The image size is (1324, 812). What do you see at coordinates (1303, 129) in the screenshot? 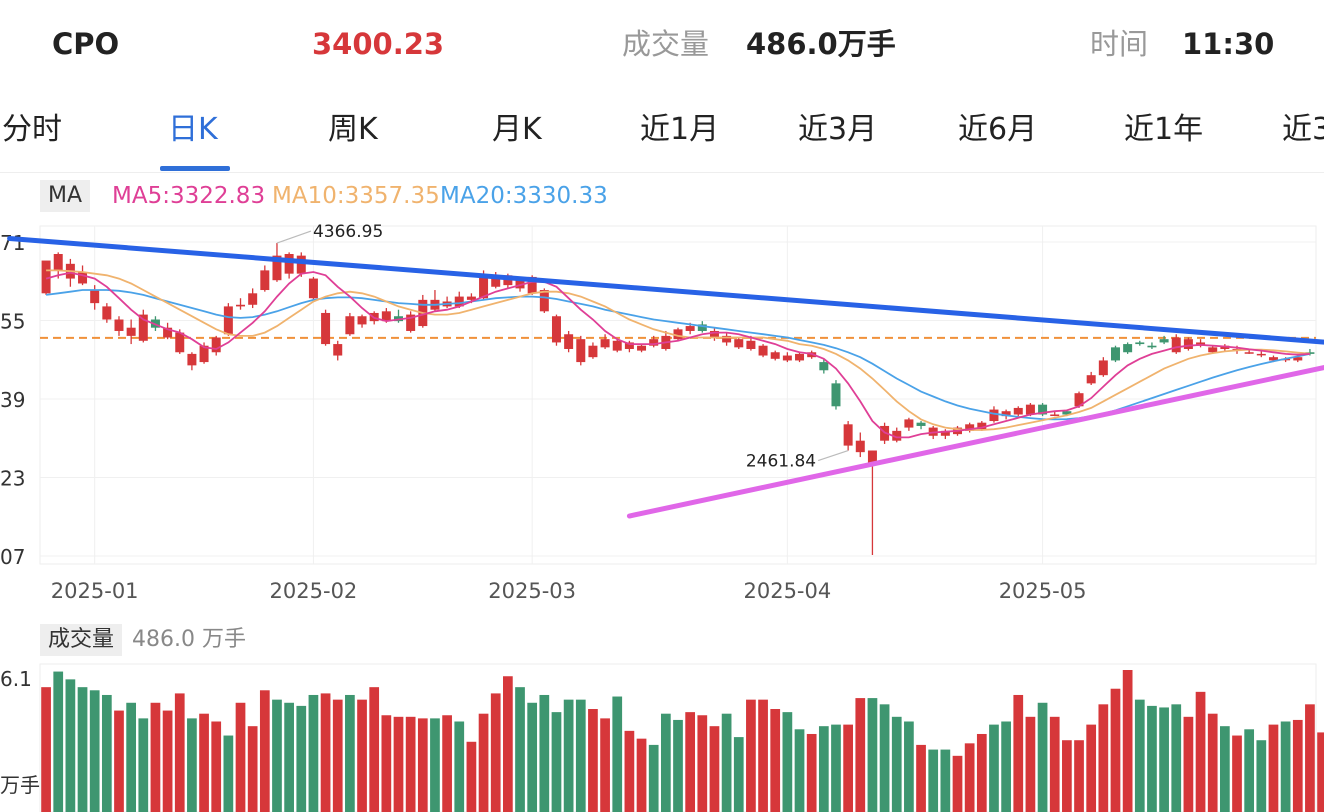
I see `tab-3-years: 近3` at bounding box center [1303, 129].